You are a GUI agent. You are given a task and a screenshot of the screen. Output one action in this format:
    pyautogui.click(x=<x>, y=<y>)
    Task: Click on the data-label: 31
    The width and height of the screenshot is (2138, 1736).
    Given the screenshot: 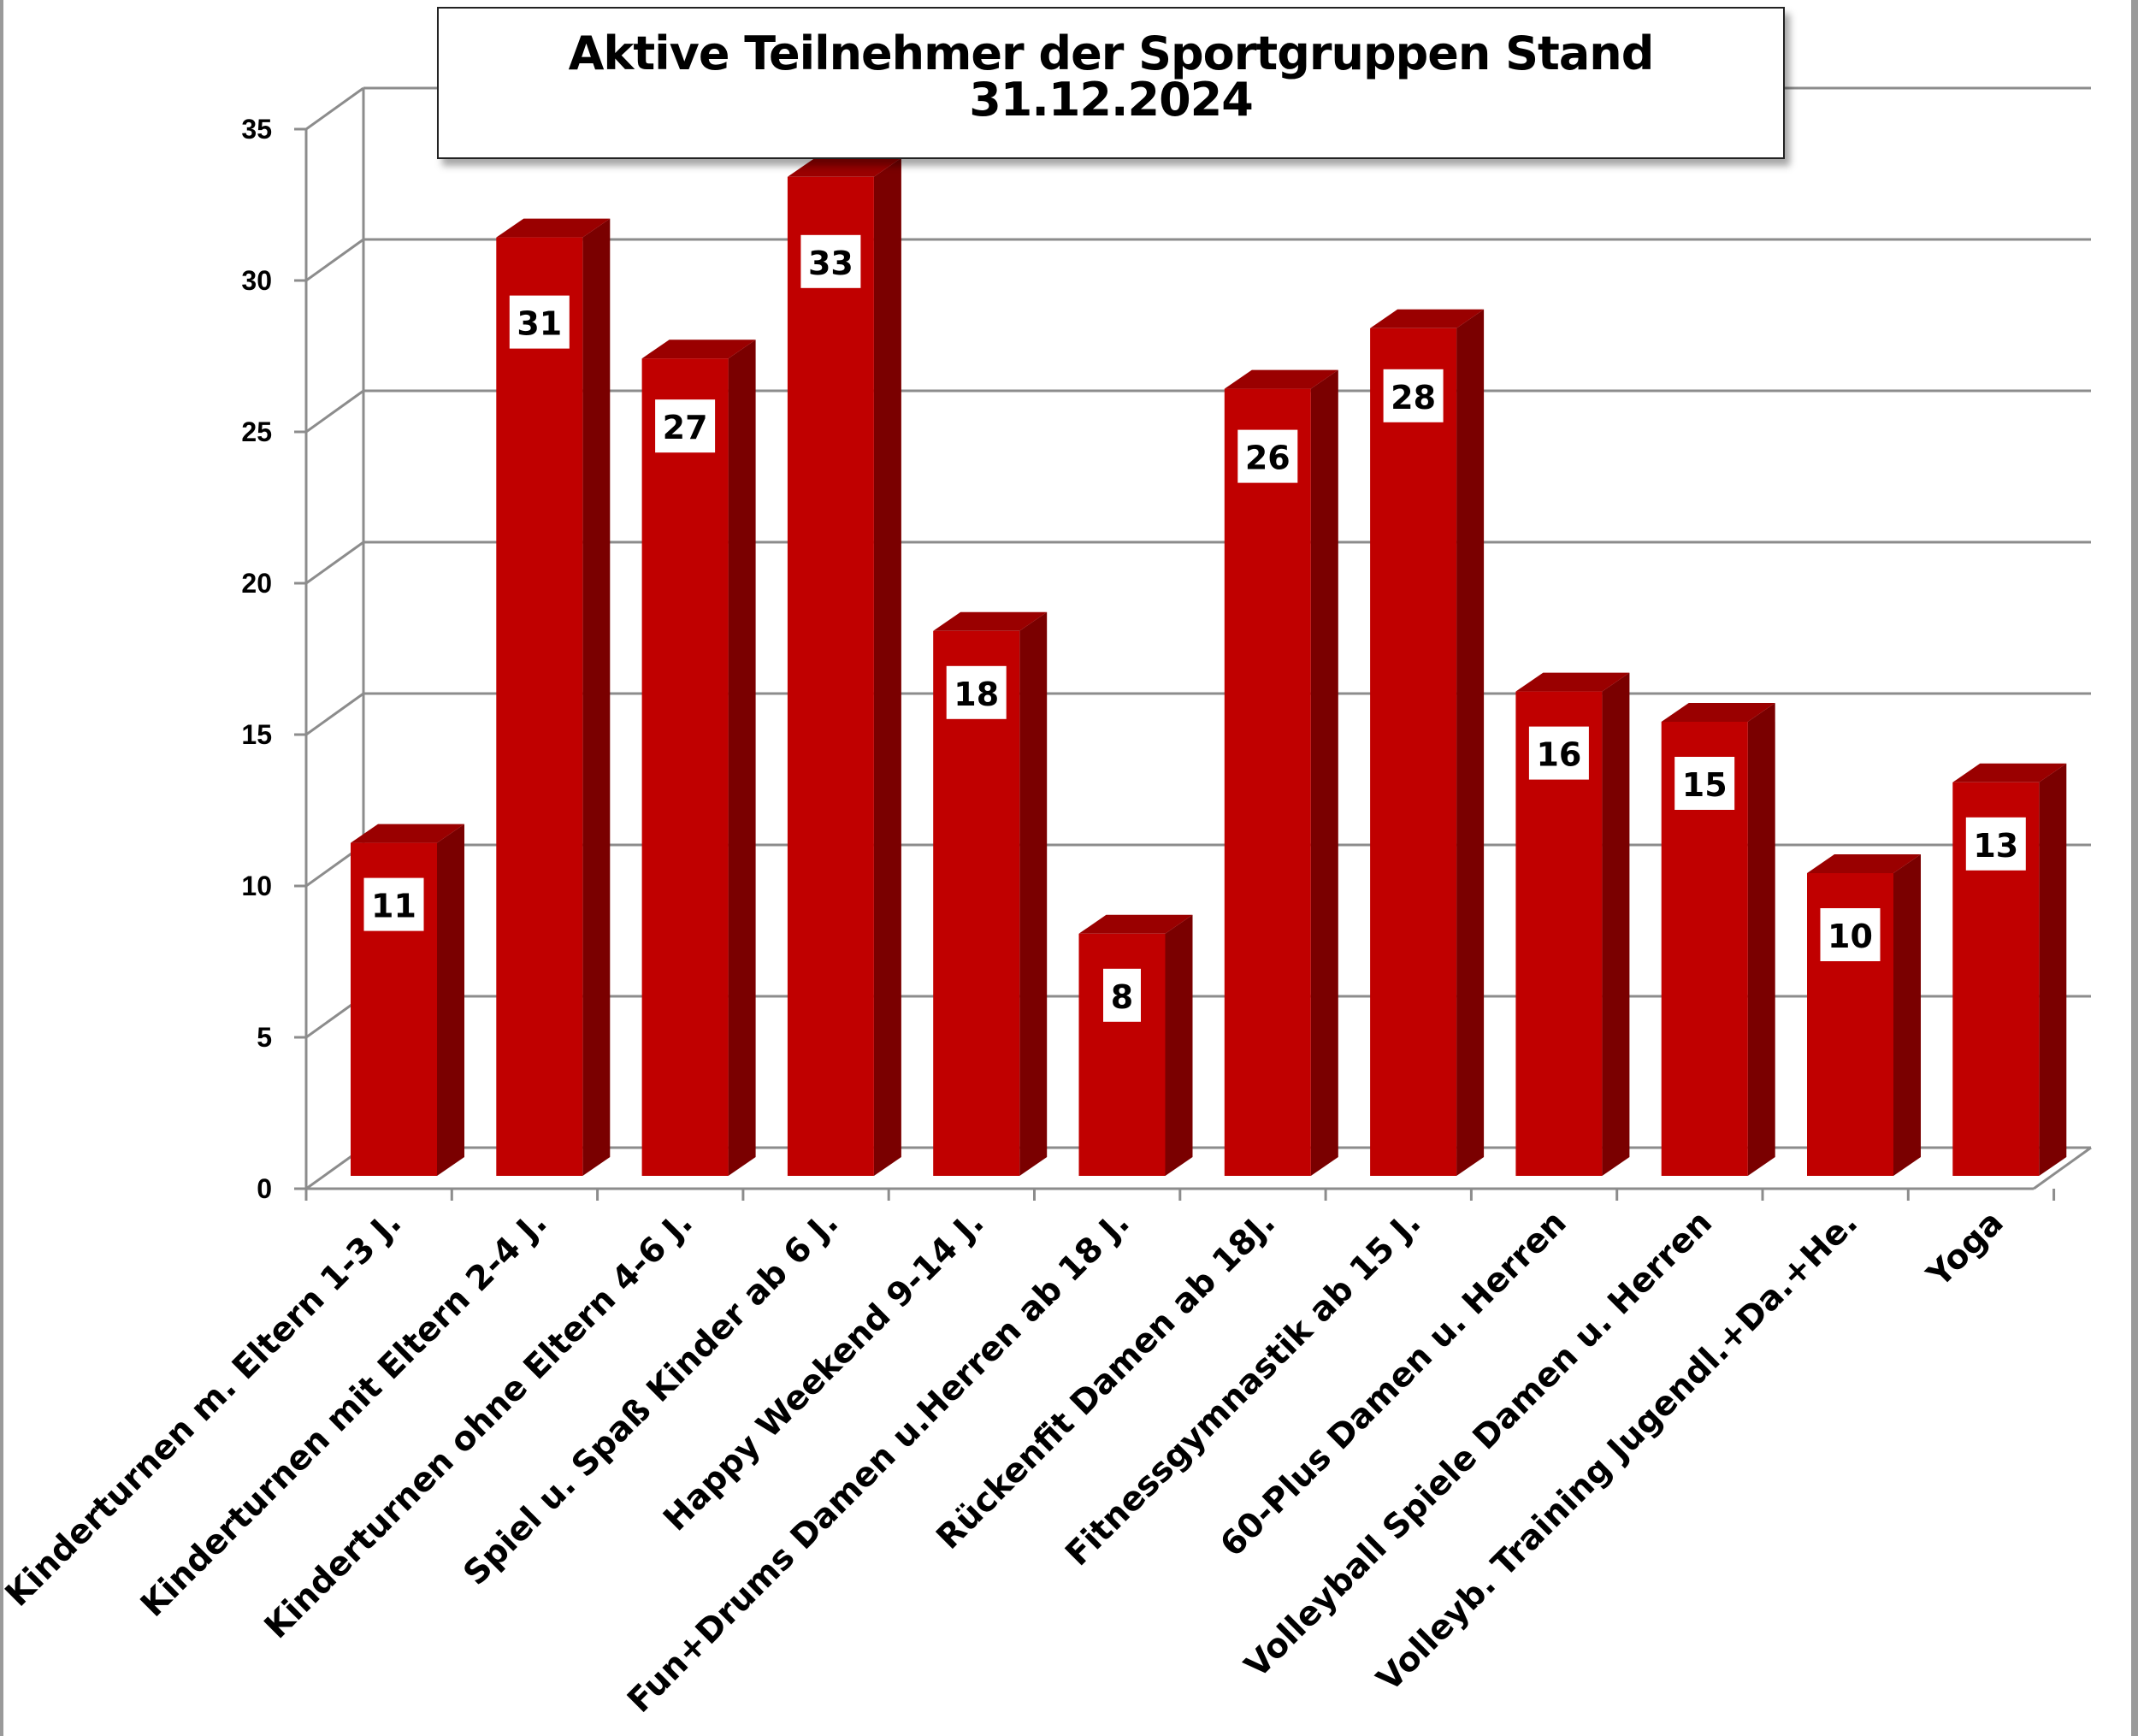 What is the action you would take?
    pyautogui.click(x=539, y=324)
    